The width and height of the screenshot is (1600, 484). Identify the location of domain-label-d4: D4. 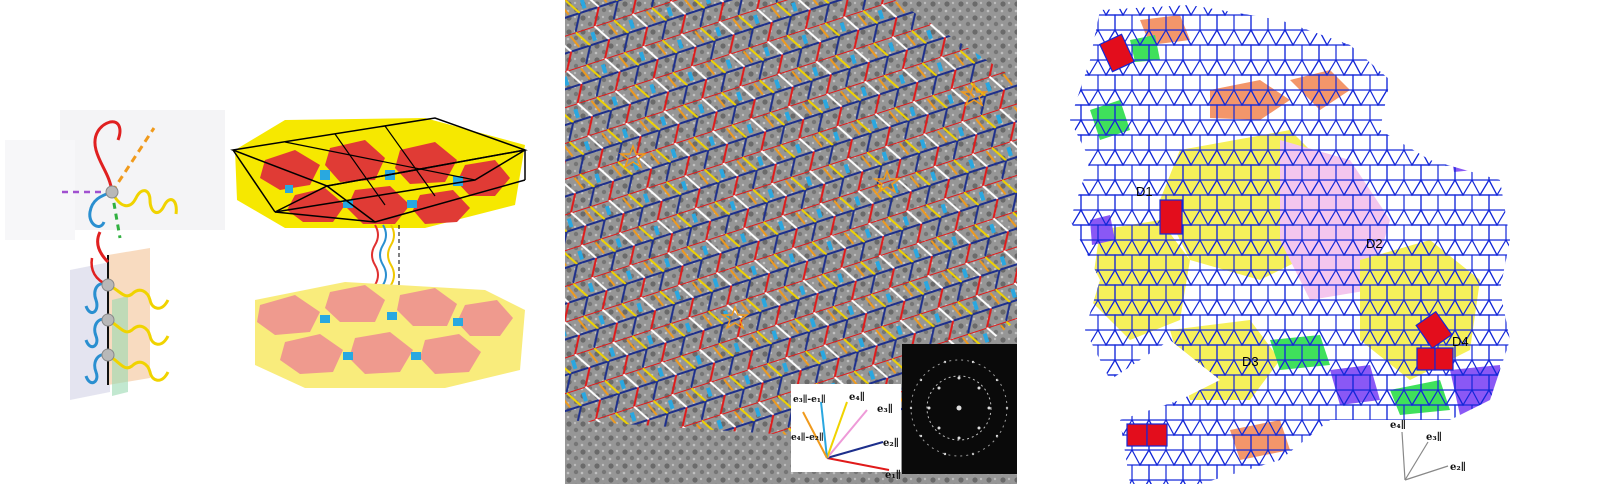
(1460, 341).